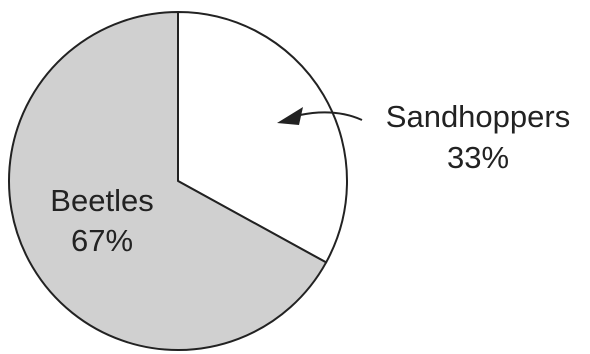 The height and width of the screenshot is (354, 590). What do you see at coordinates (290, 116) in the screenshot?
I see `sandhoppers-pointer-arrow-head` at bounding box center [290, 116].